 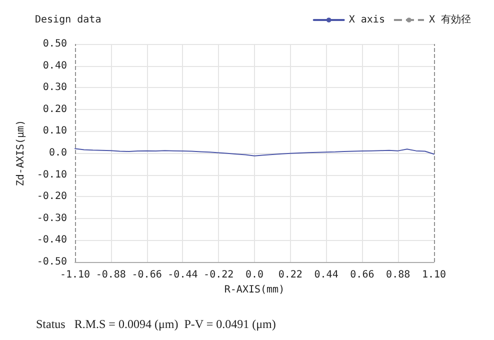 What do you see at coordinates (55, 109) in the screenshot?
I see `y-tick-label: 0.20` at bounding box center [55, 109].